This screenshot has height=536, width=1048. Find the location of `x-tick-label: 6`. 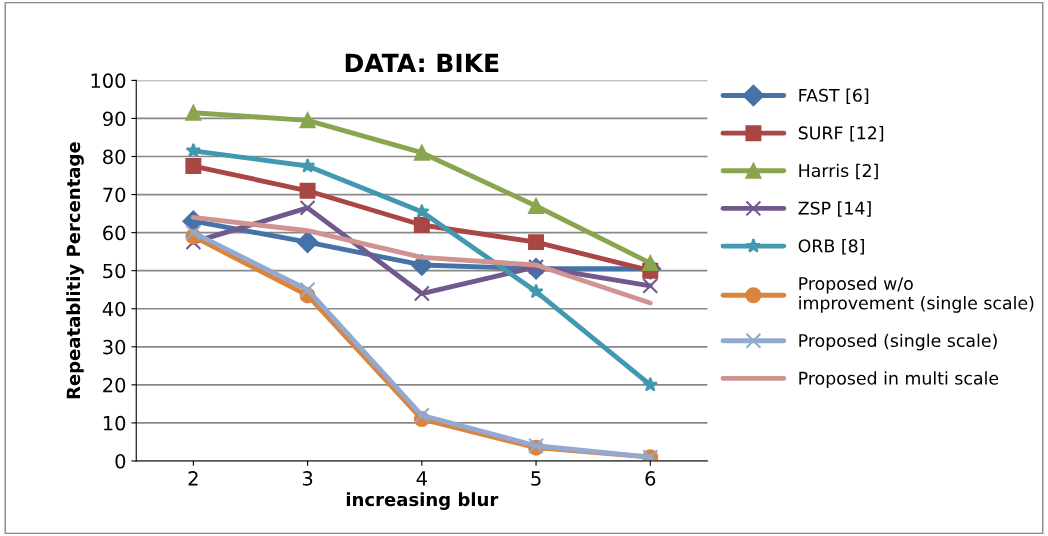

x-tick-label: 6 is located at coordinates (650, 478).